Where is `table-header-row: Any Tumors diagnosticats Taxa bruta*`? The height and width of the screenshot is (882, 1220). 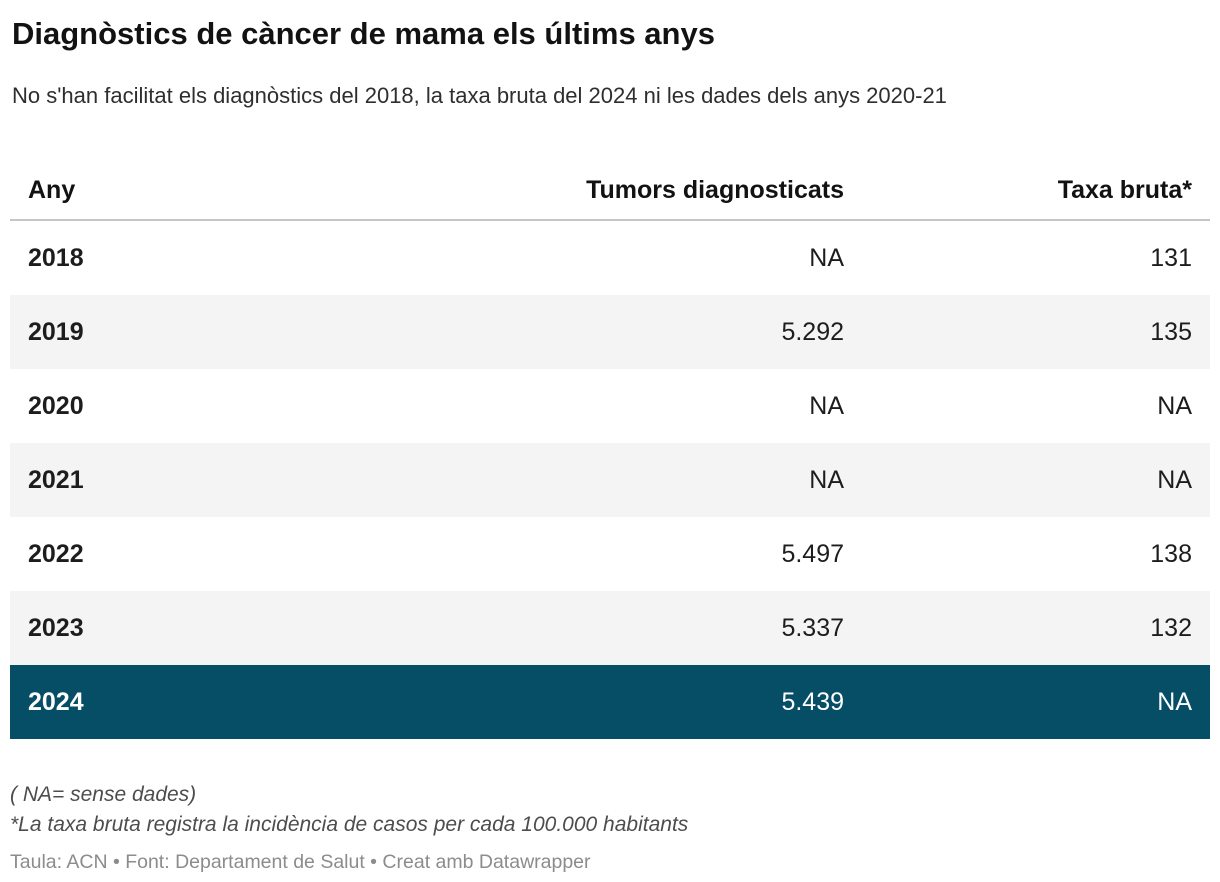 table-header-row: Any Tumors diagnosticats Taxa bruta* is located at coordinates (610, 191).